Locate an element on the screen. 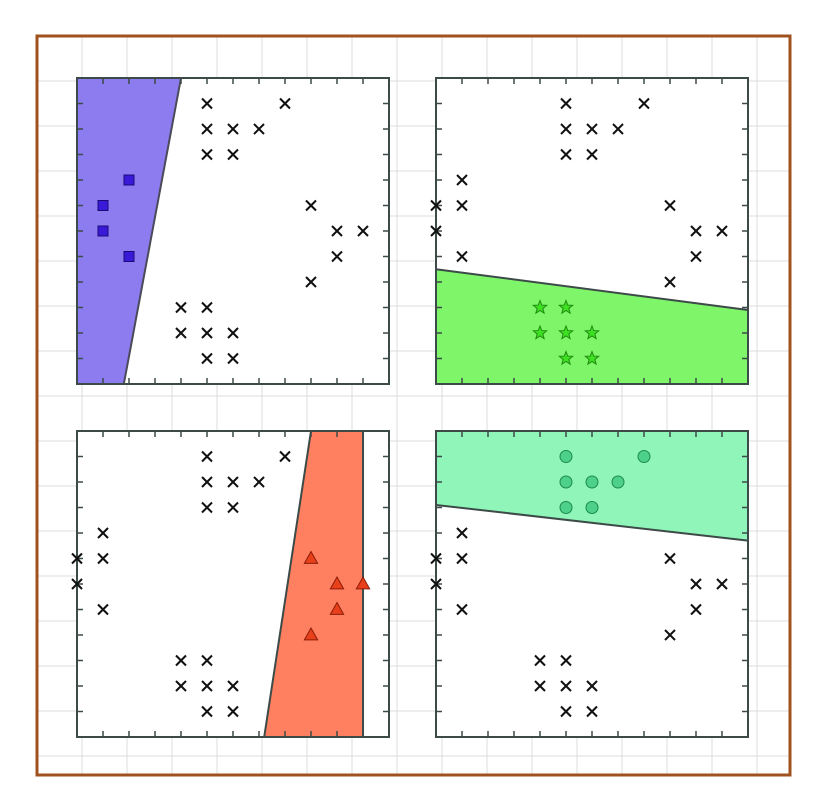  panel-bottom-right is located at coordinates (589, 584).